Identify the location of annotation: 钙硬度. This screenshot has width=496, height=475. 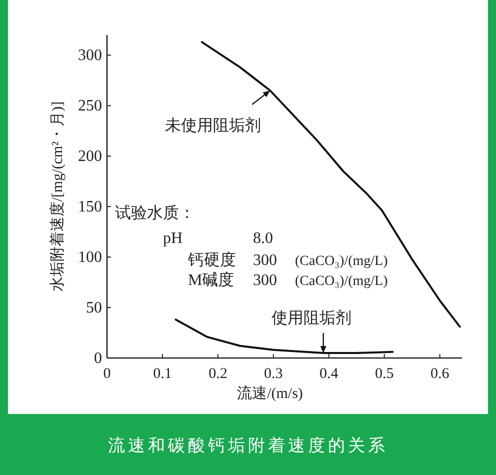
(211, 260).